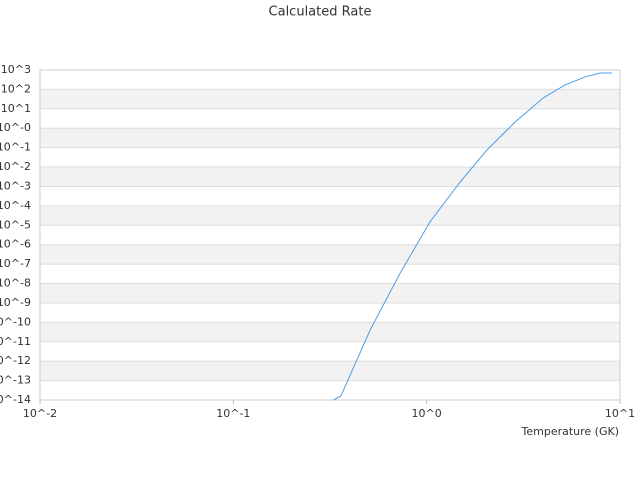  What do you see at coordinates (16, 69) in the screenshot?
I see `y-tick-label: 10^3` at bounding box center [16, 69].